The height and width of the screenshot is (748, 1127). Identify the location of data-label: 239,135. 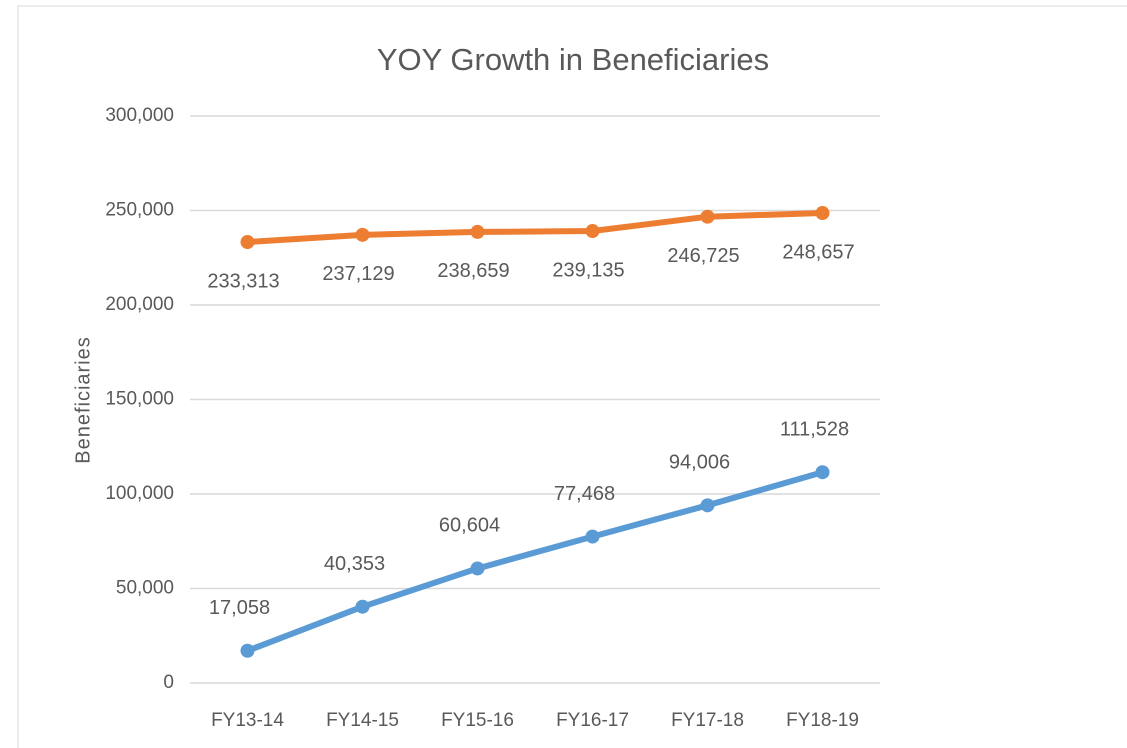
(588, 270).